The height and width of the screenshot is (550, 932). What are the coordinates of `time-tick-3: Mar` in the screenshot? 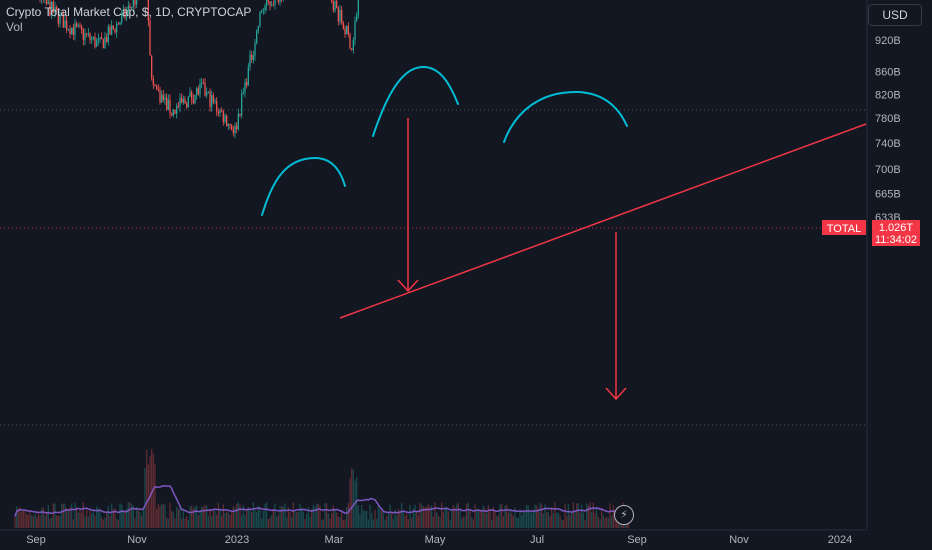 It's located at (334, 540).